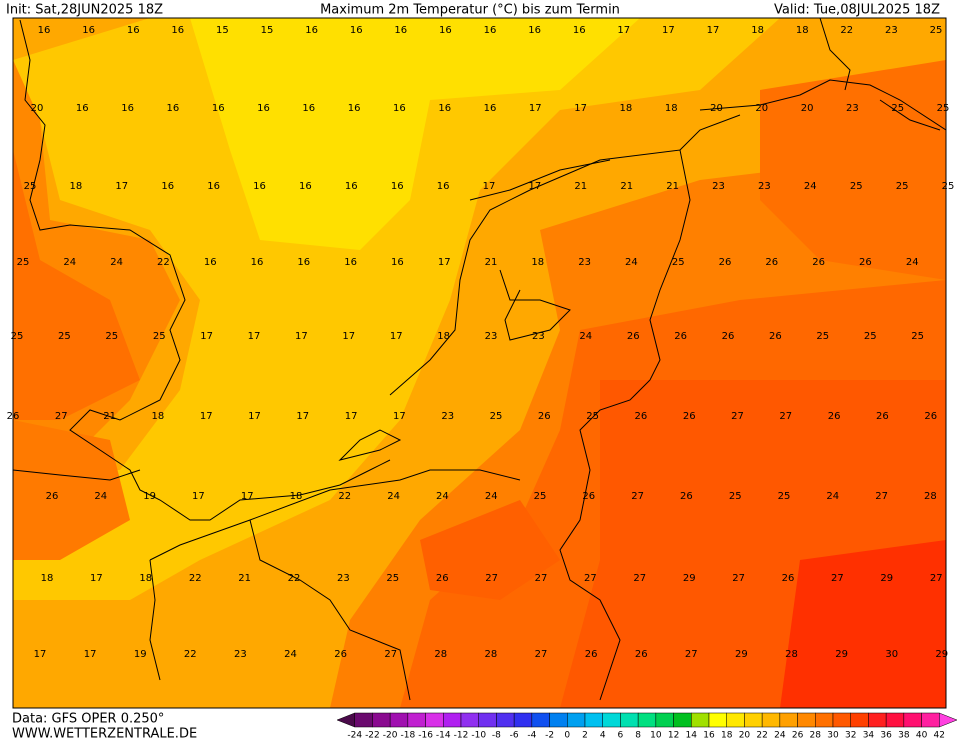 This screenshot has height=741, width=959. Describe the element at coordinates (886, 736) in the screenshot. I see `color-bar-label: 36` at that location.